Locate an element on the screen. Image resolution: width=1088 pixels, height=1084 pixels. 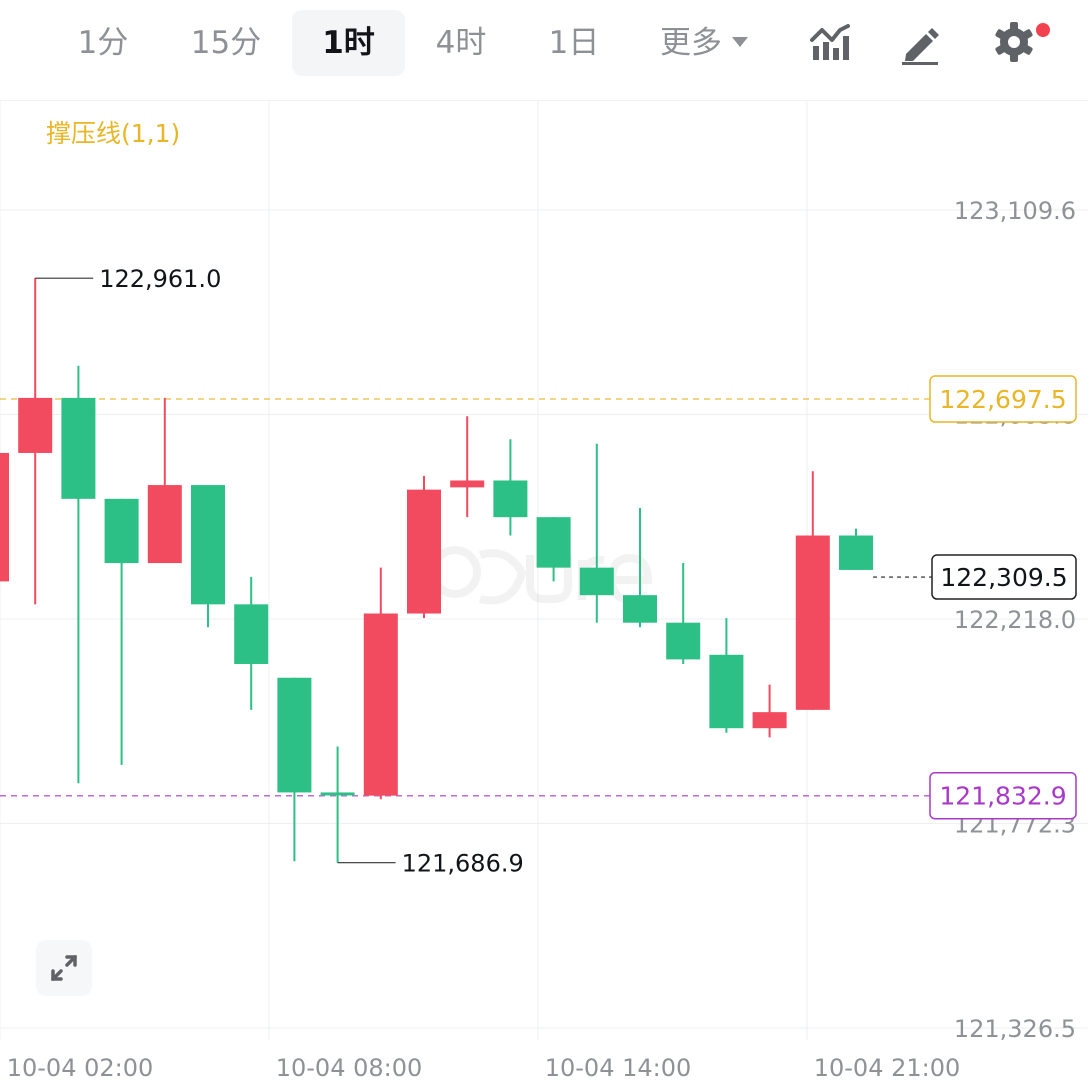
last-price-box is located at coordinates (1004, 577).